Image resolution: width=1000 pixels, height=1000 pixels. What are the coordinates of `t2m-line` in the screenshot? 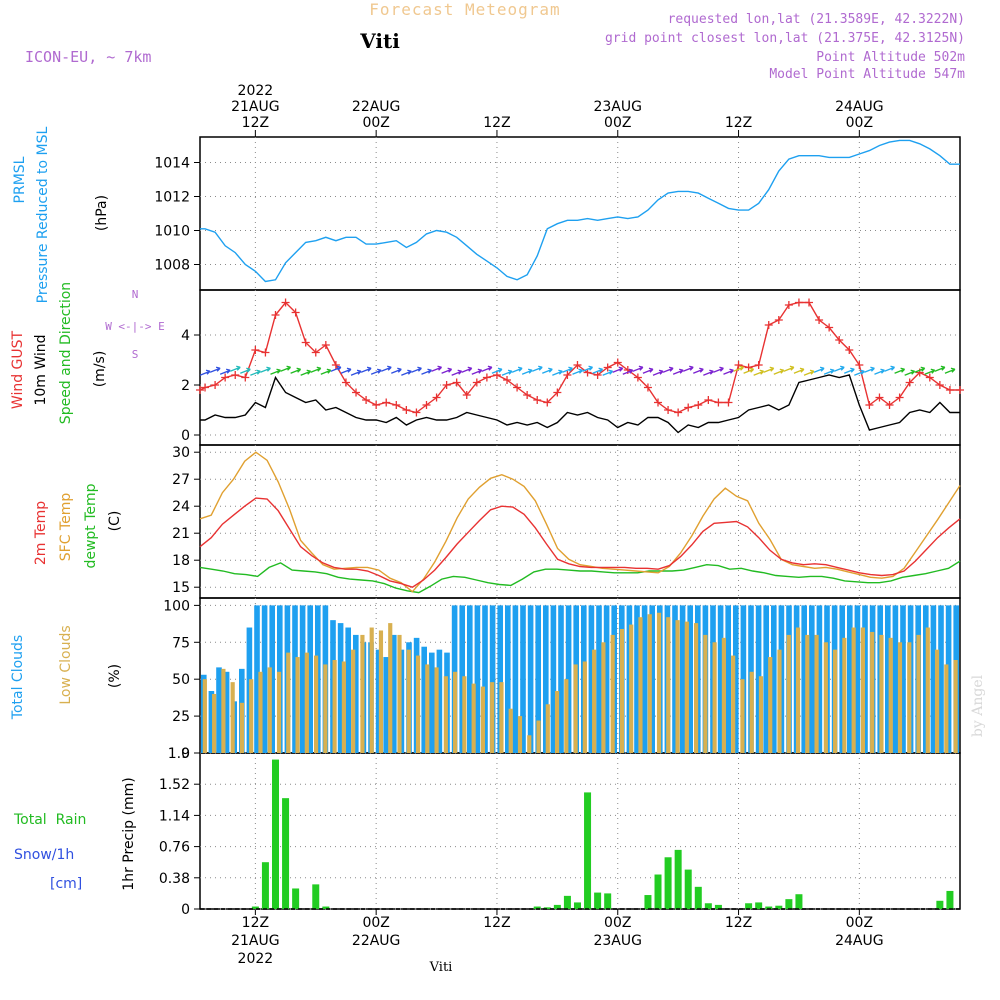 It's located at (580, 542).